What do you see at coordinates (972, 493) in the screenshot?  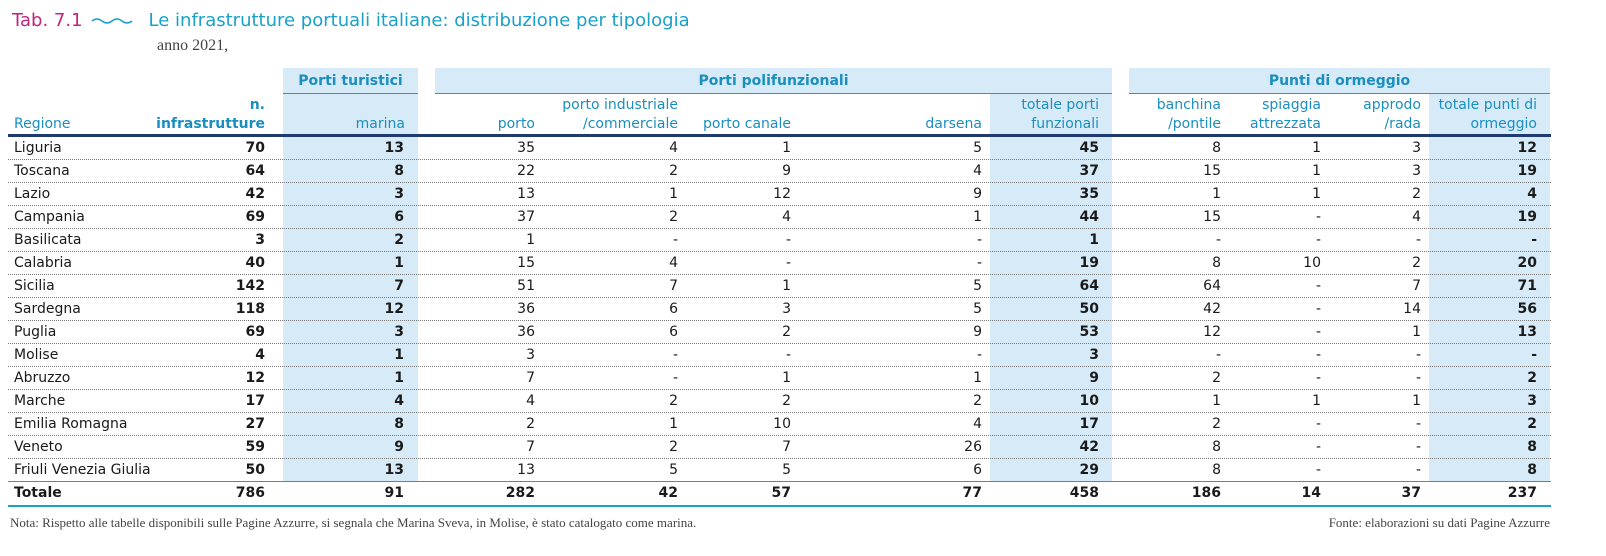 I see `cell-darsena: 77` at bounding box center [972, 493].